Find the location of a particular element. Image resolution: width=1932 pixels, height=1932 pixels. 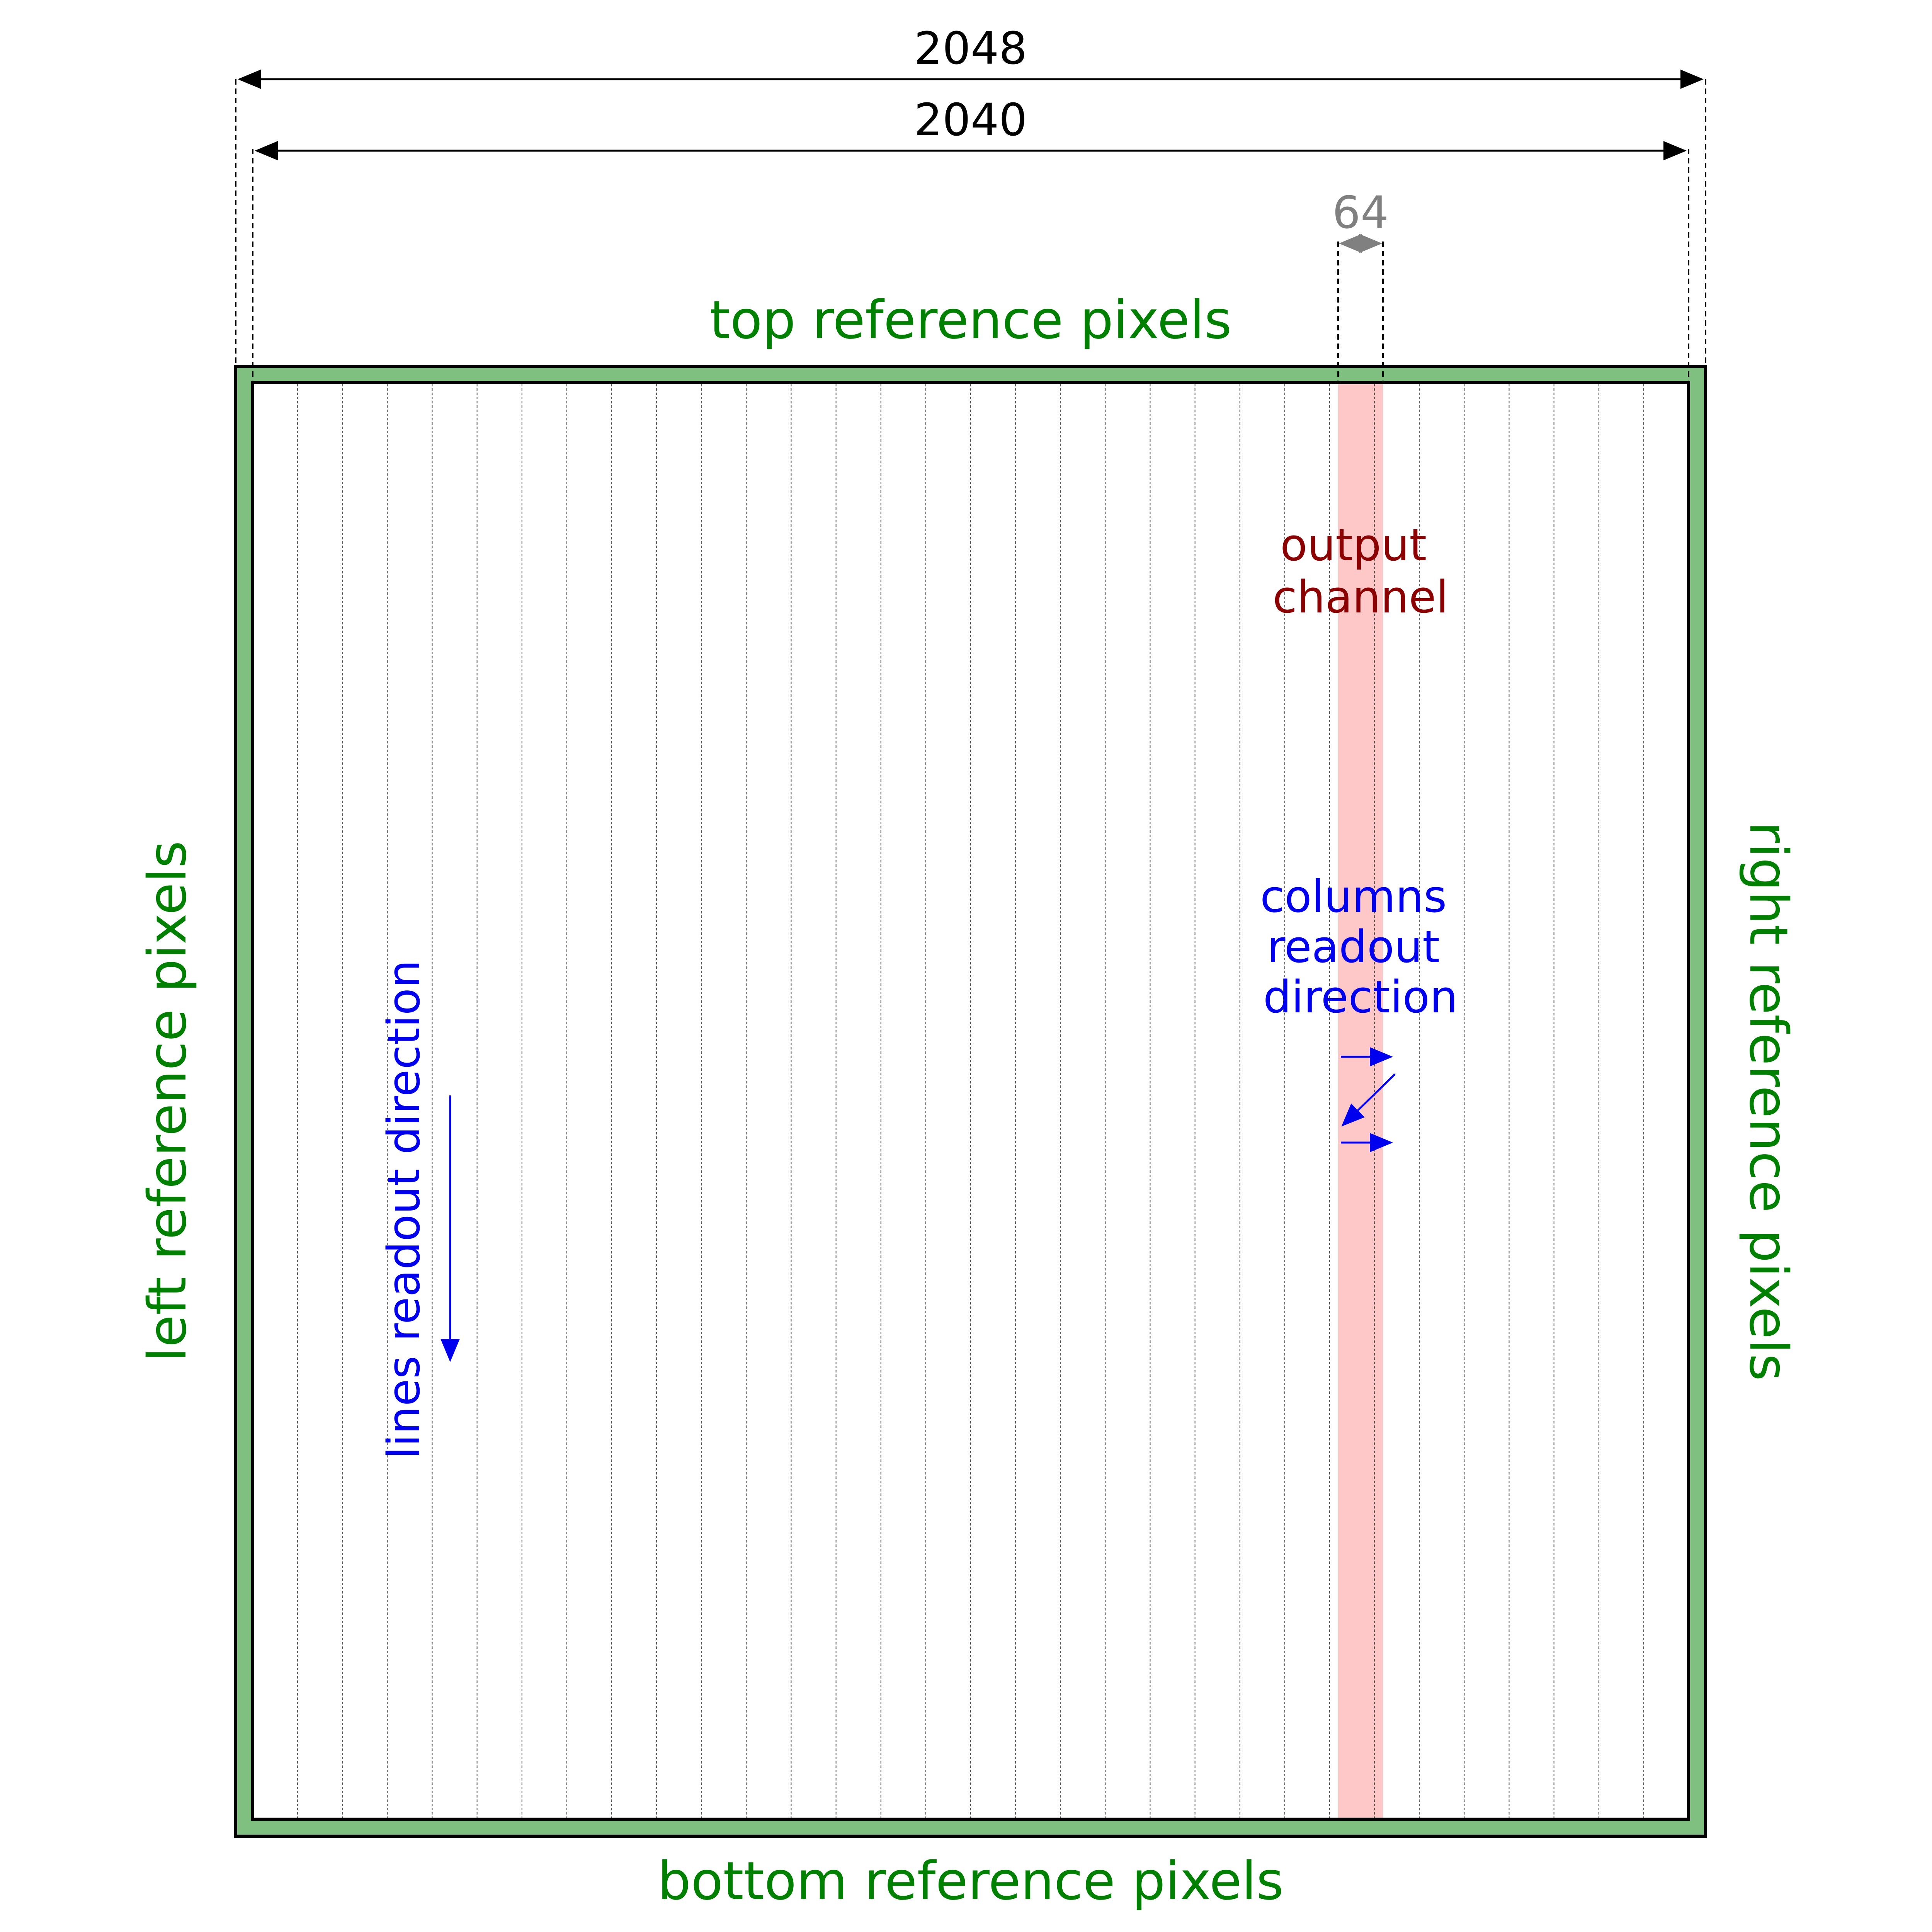

output-channel-highlight is located at coordinates (1361, 1101).